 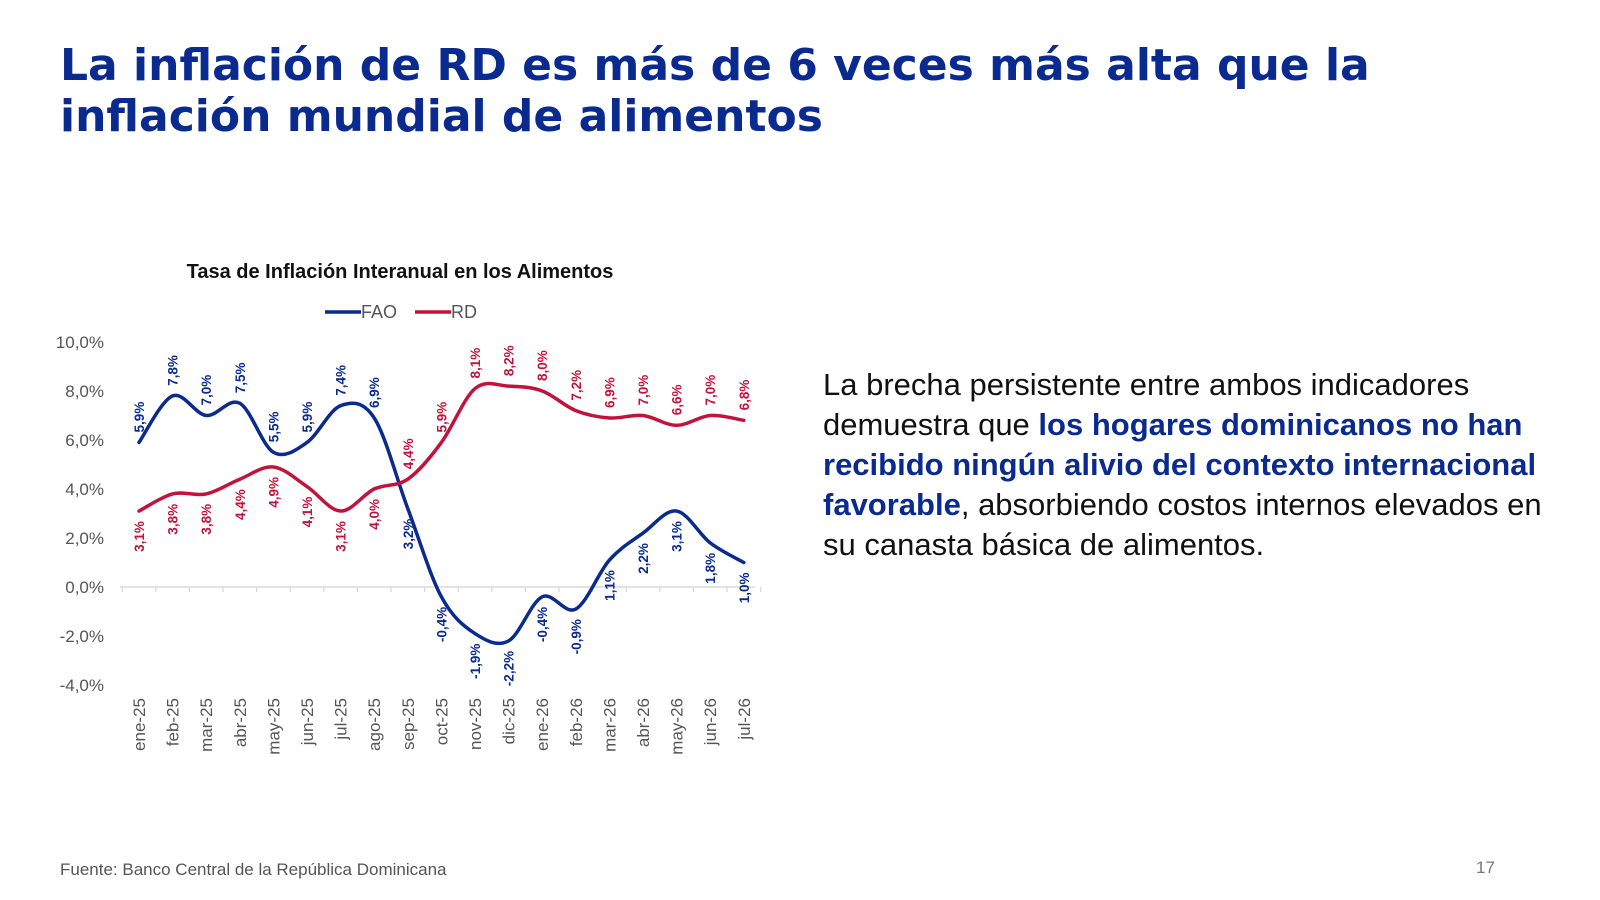 What do you see at coordinates (1485, 867) in the screenshot?
I see `page-number: 17` at bounding box center [1485, 867].